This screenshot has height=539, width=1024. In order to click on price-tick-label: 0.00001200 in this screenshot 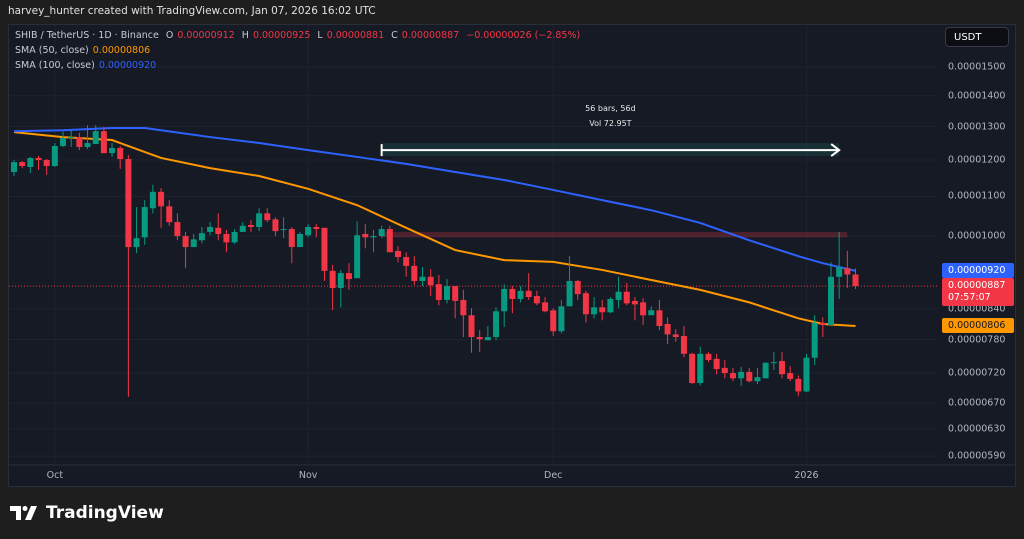, I will do `click(977, 160)`.